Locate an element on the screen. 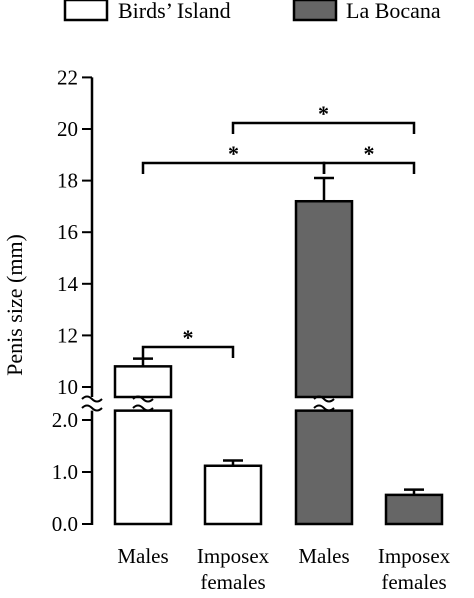  y-tick-label: 14 is located at coordinates (68, 284).